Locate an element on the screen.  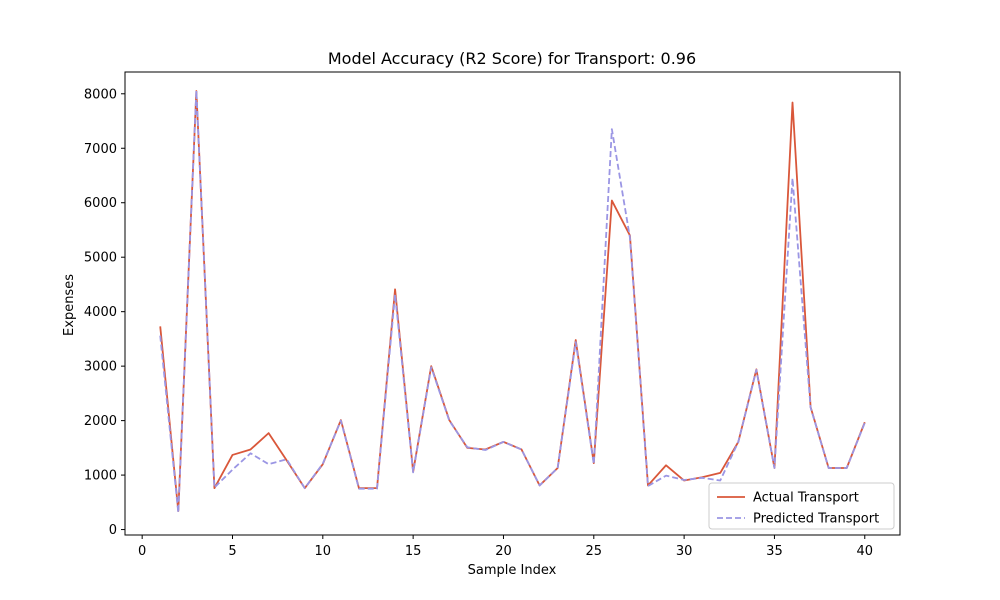
legend-label: Actual Transport is located at coordinates (806, 498).